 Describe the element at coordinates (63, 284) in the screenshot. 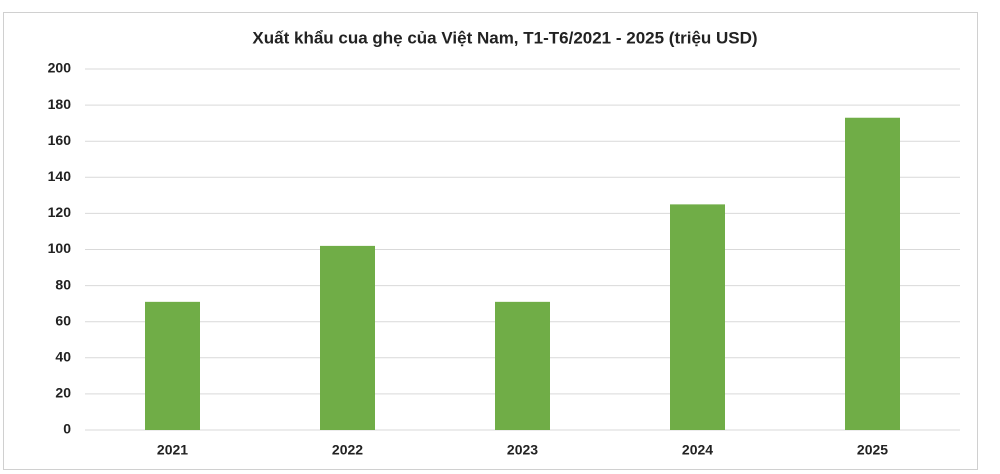

I see `y-tick-label: 80` at that location.